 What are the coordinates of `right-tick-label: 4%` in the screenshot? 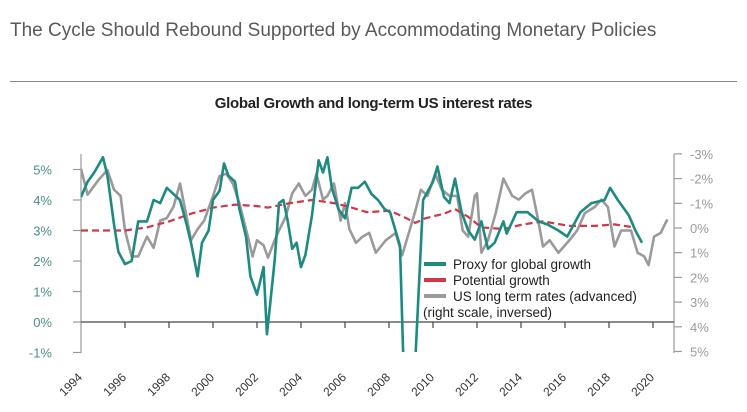 It's located at (699, 327).